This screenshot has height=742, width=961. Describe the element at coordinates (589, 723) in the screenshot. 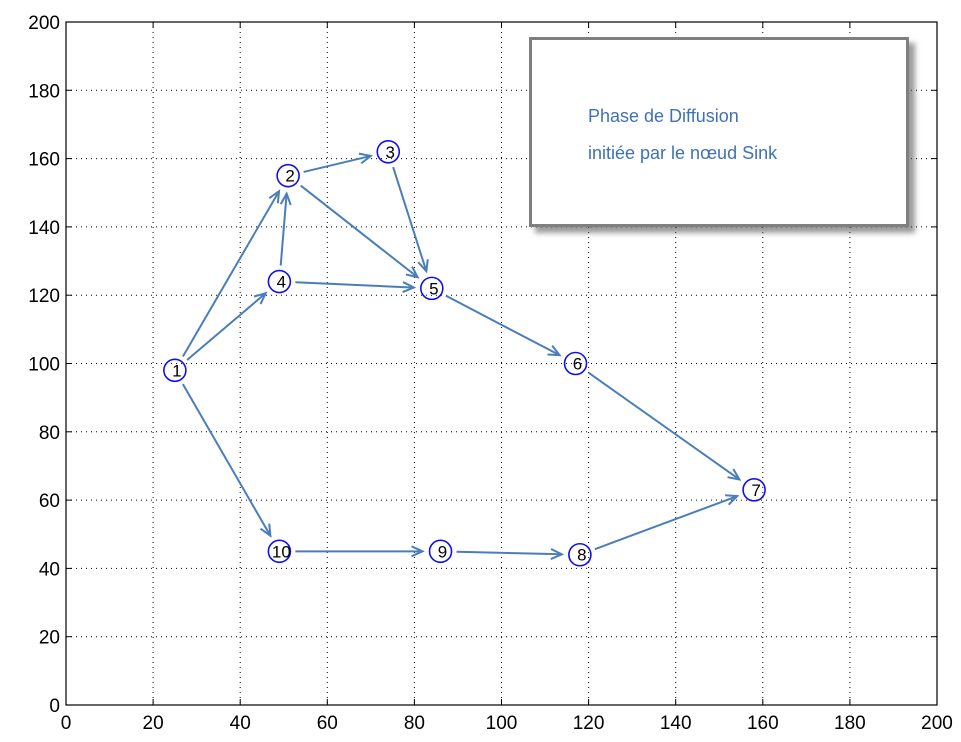

I see `x-tick-label: 120` at that location.